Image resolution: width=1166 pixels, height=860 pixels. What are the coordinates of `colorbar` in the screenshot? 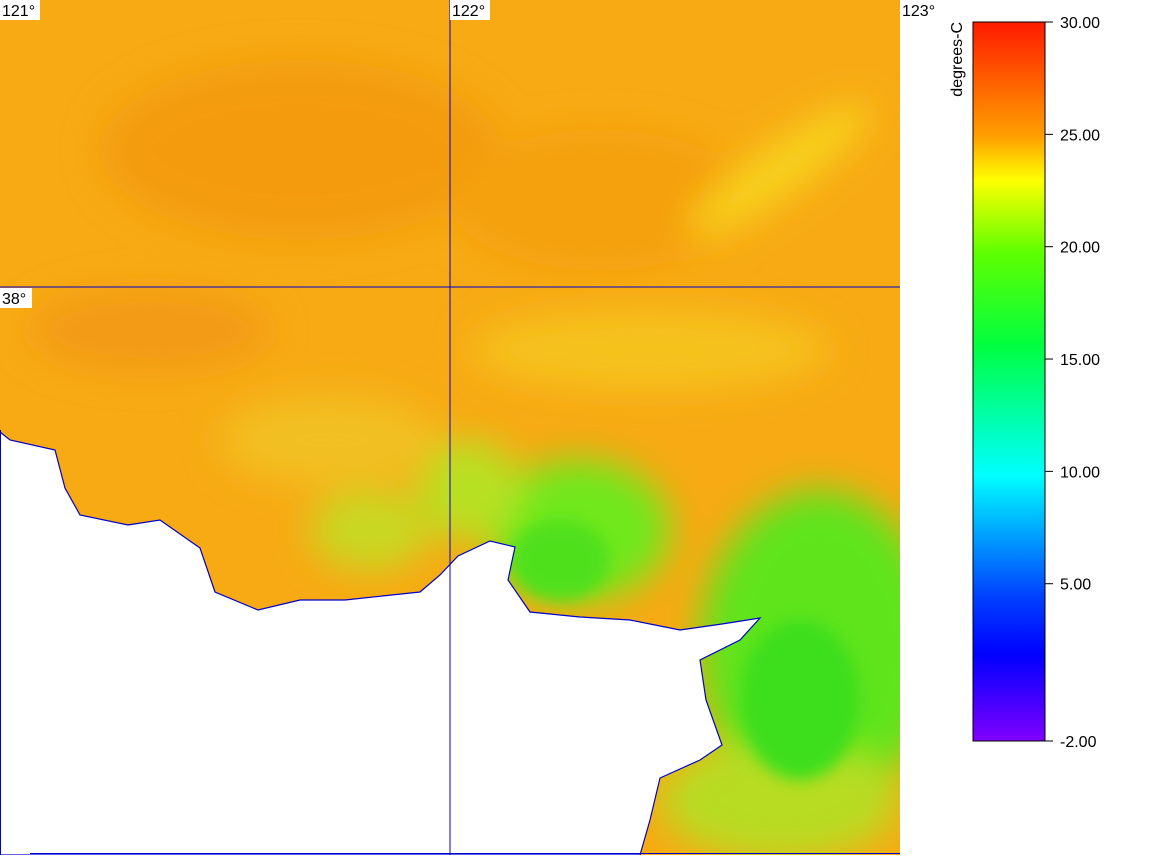 It's located at (1009, 381).